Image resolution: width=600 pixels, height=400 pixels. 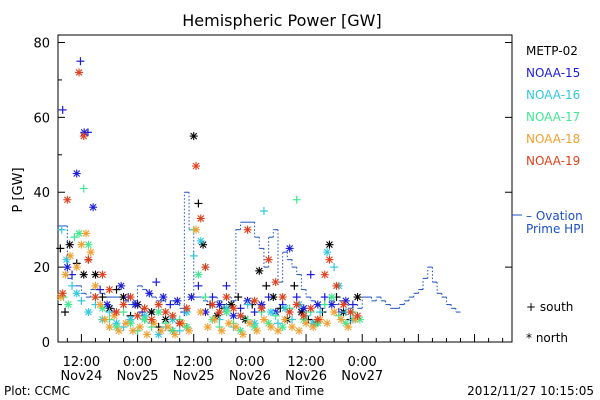 I want to click on y-tick-label: 20, so click(x=41, y=268).